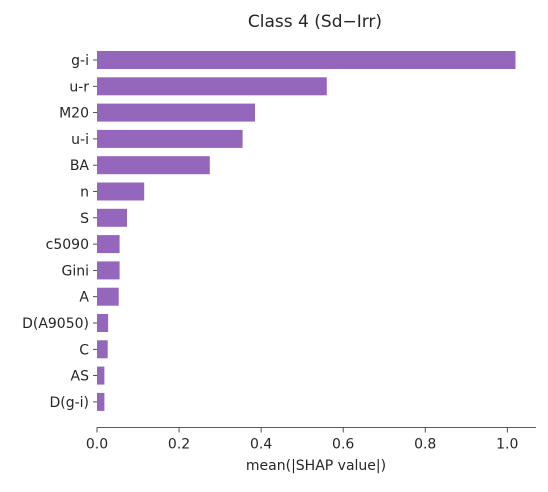 This screenshot has height=492, width=548. I want to click on y-tick-label: BA, so click(80, 166).